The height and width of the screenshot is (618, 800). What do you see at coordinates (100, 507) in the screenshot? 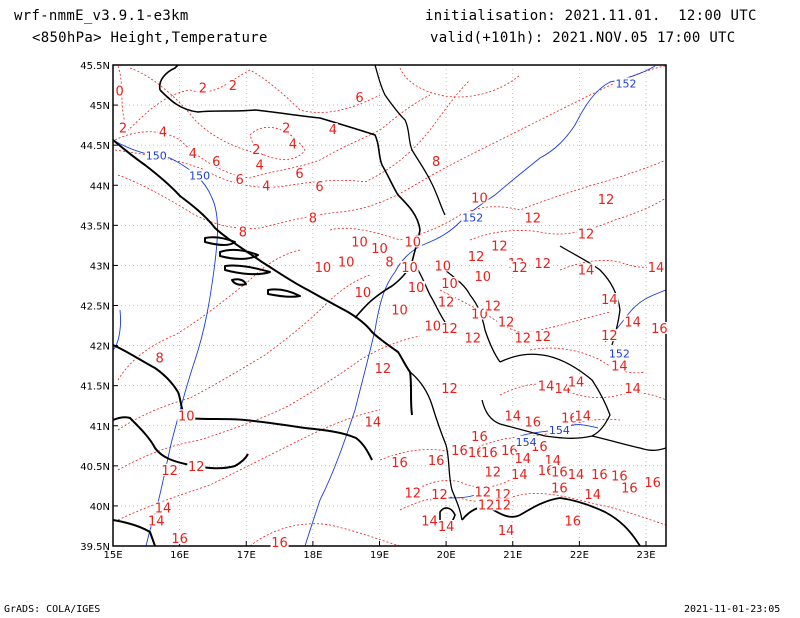
I see `tick-label-lat: 40N` at bounding box center [100, 507].